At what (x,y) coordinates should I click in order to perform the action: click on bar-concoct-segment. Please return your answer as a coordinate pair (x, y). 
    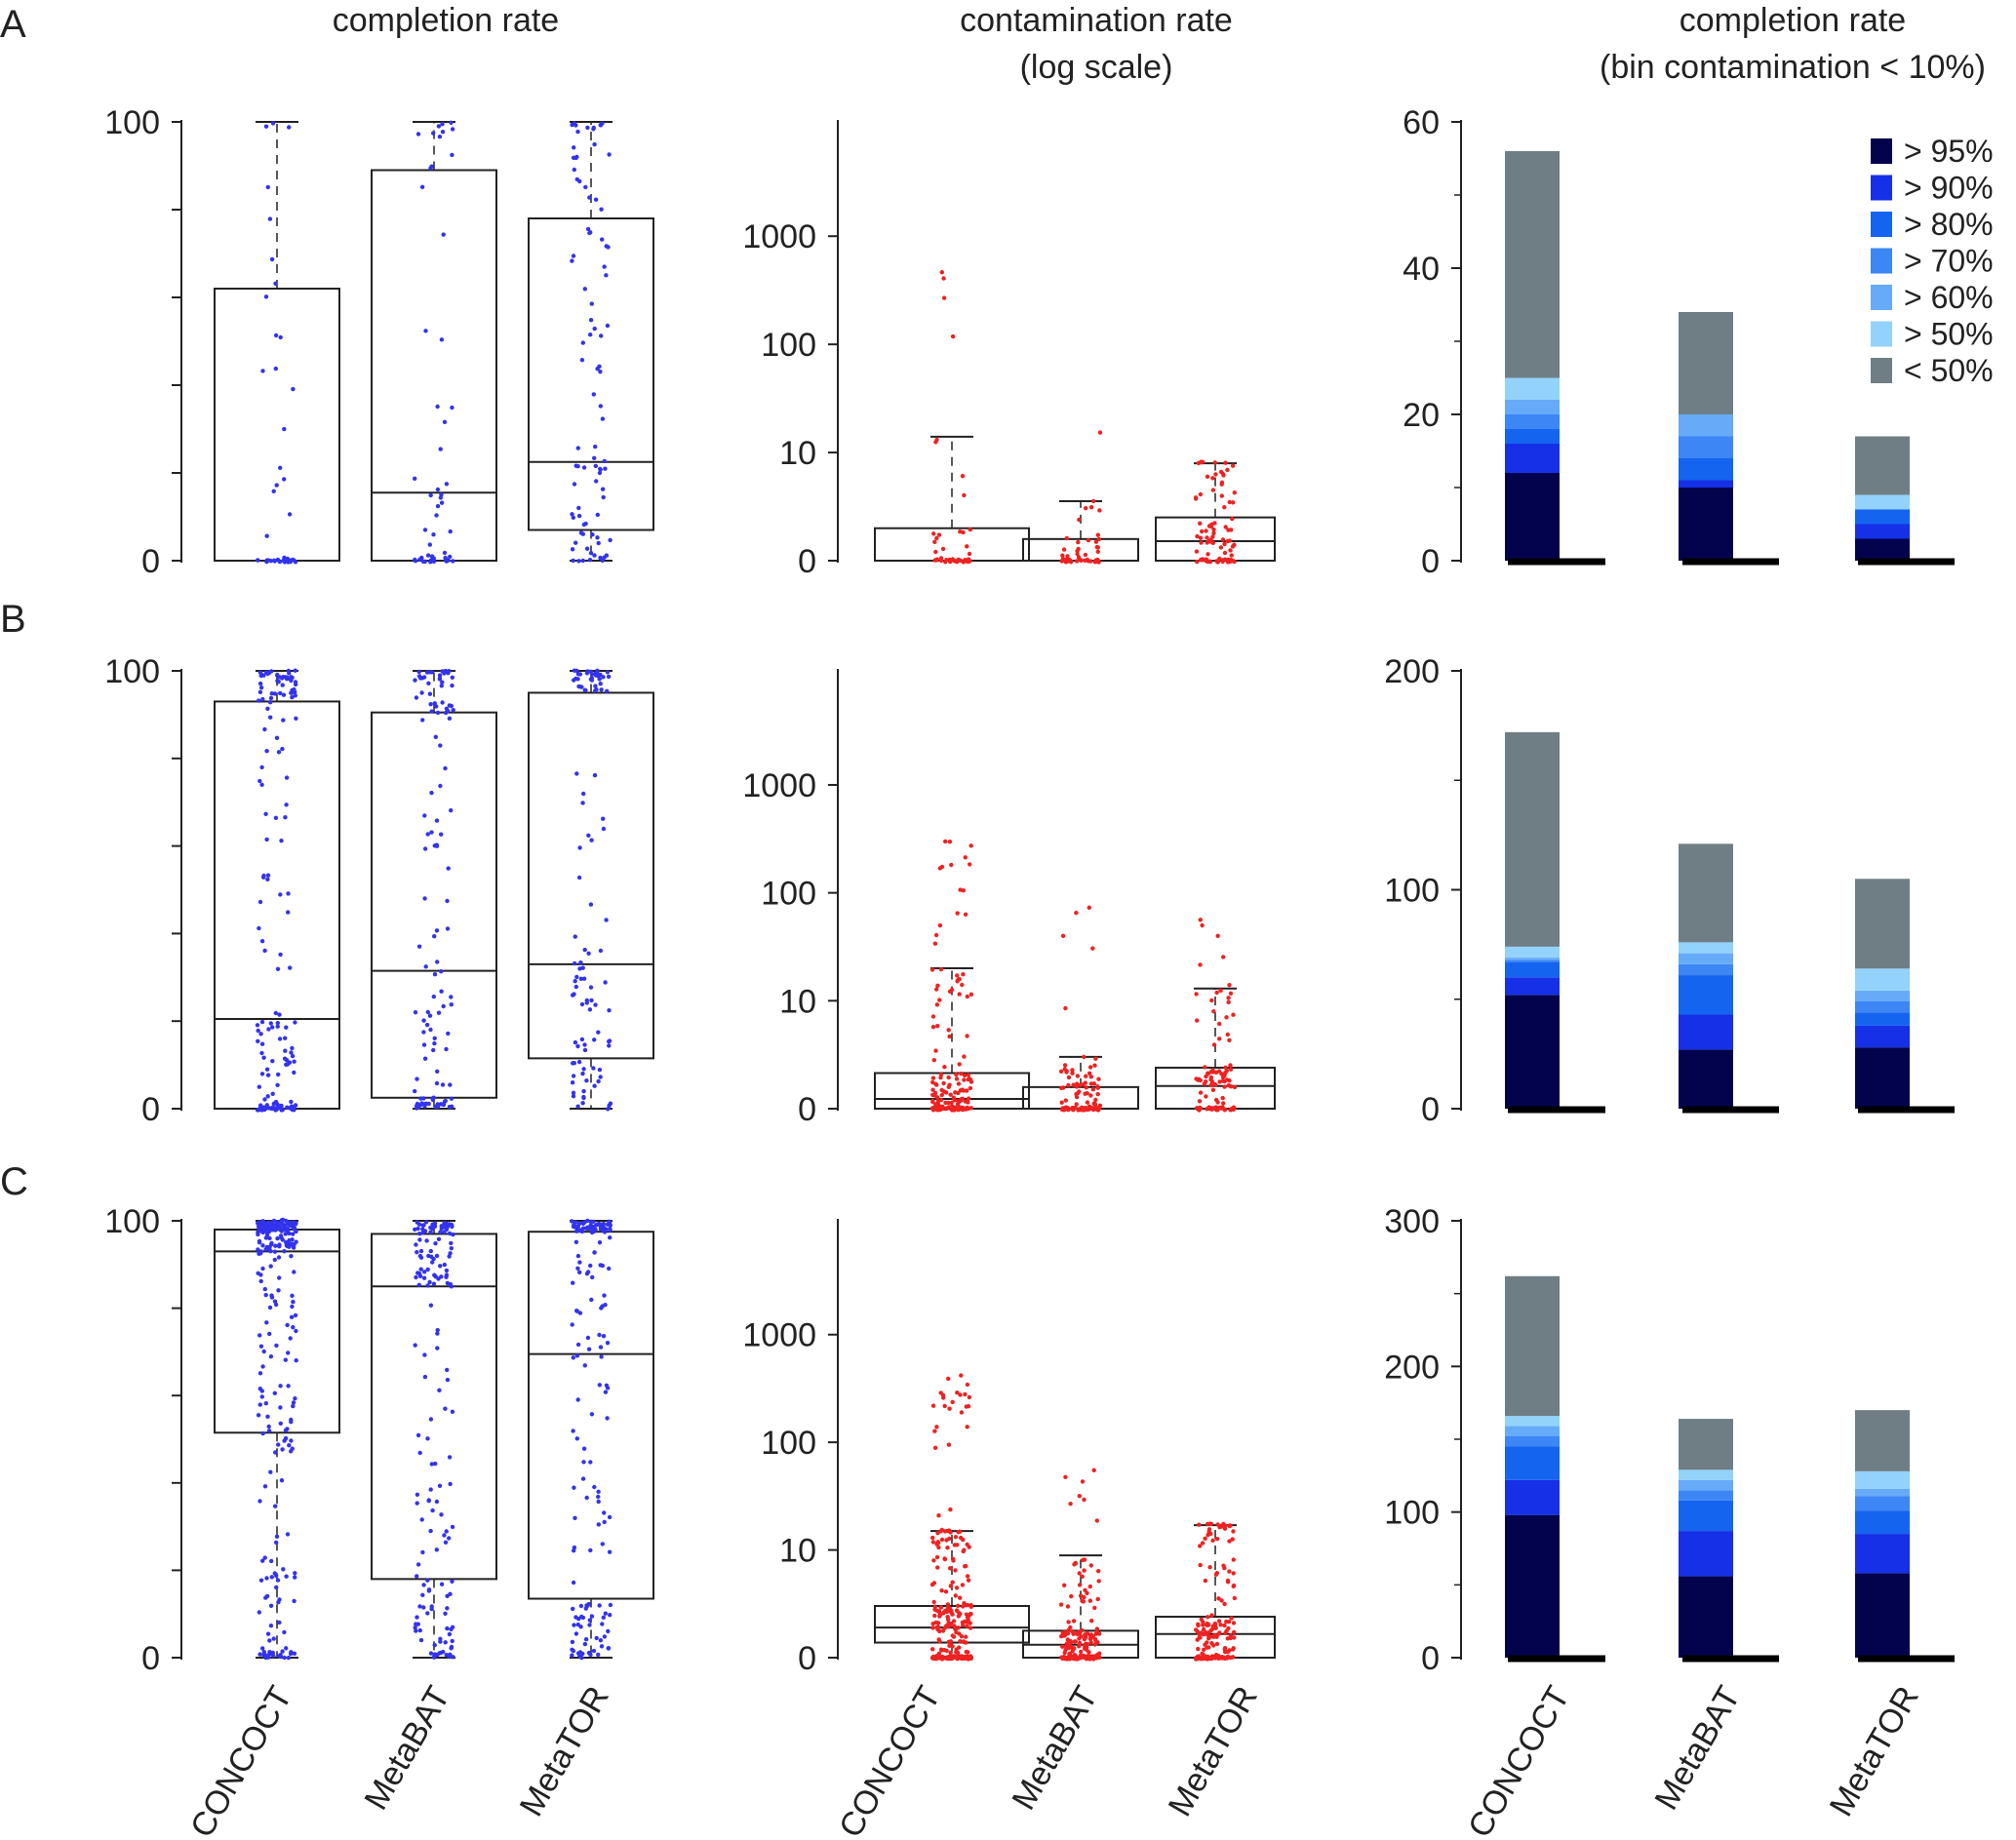
    Looking at the image, I should click on (1532, 1432).